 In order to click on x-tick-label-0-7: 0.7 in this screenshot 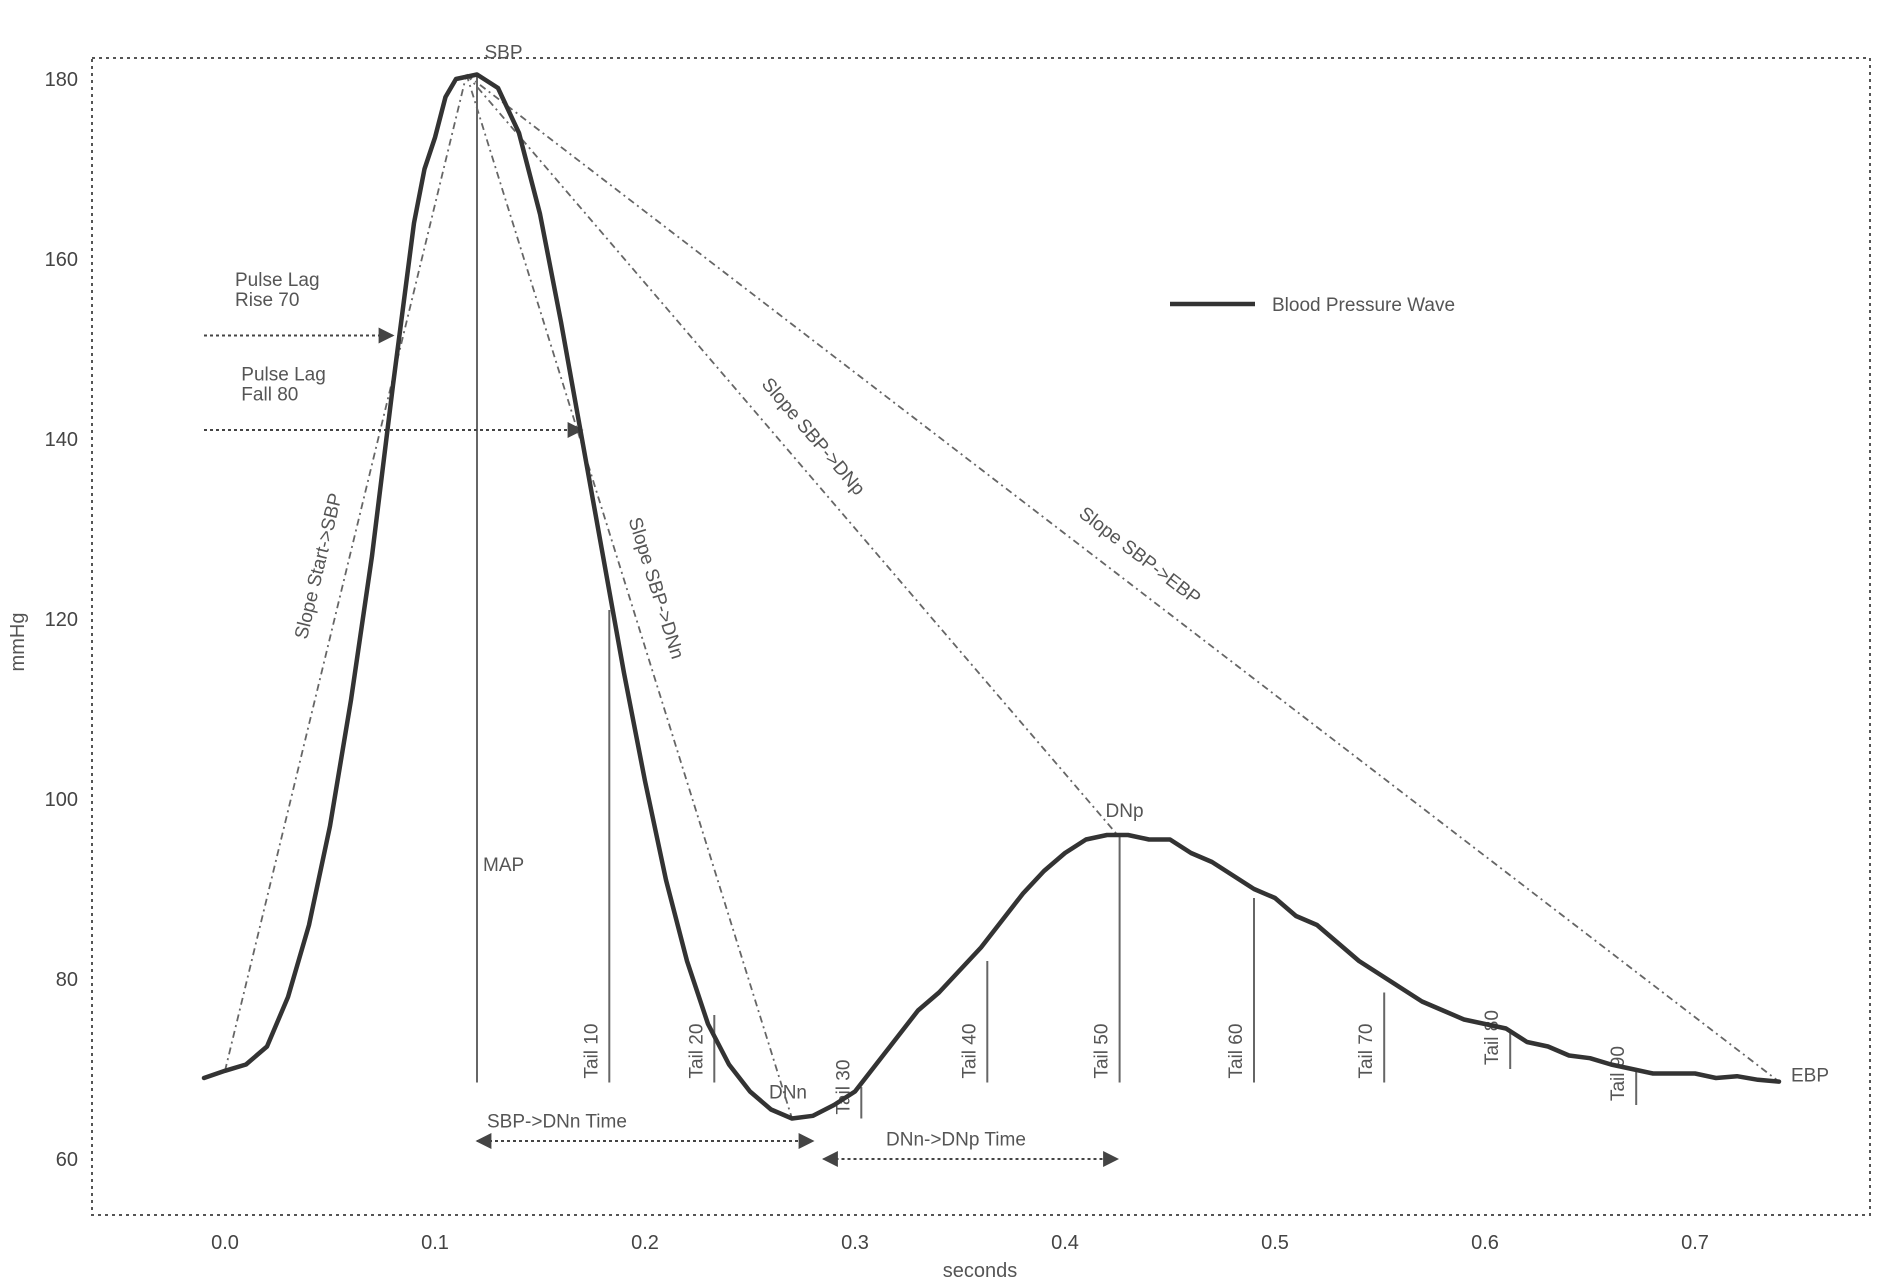, I will do `click(1695, 1243)`.